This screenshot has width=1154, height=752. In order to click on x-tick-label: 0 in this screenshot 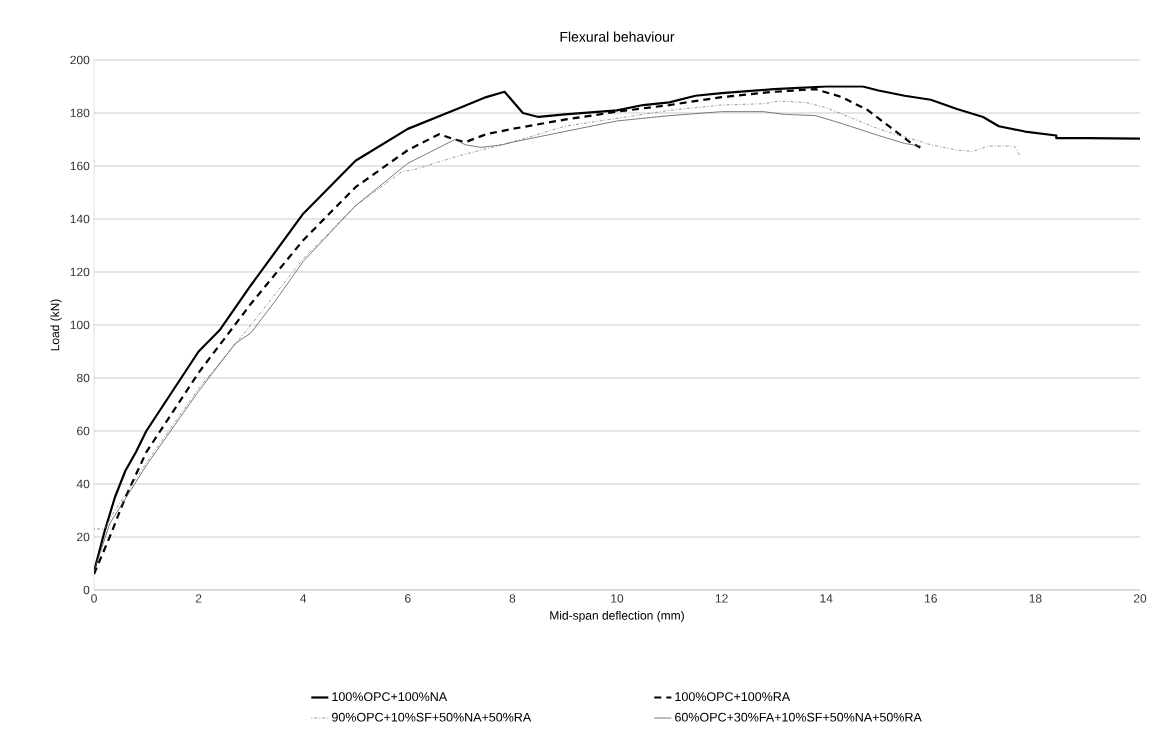, I will do `click(94, 598)`.